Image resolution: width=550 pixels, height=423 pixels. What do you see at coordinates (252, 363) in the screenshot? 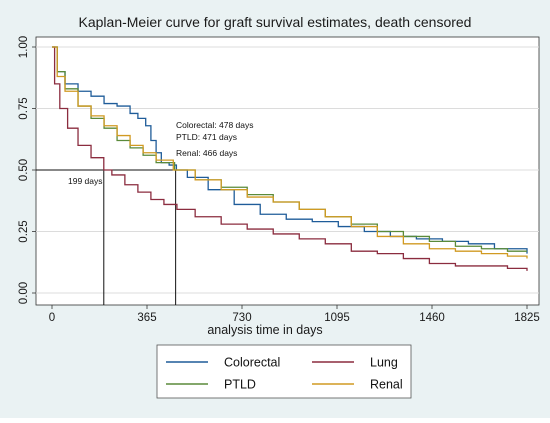
I see `legend-label-colorectal: Colorectal` at bounding box center [252, 363].